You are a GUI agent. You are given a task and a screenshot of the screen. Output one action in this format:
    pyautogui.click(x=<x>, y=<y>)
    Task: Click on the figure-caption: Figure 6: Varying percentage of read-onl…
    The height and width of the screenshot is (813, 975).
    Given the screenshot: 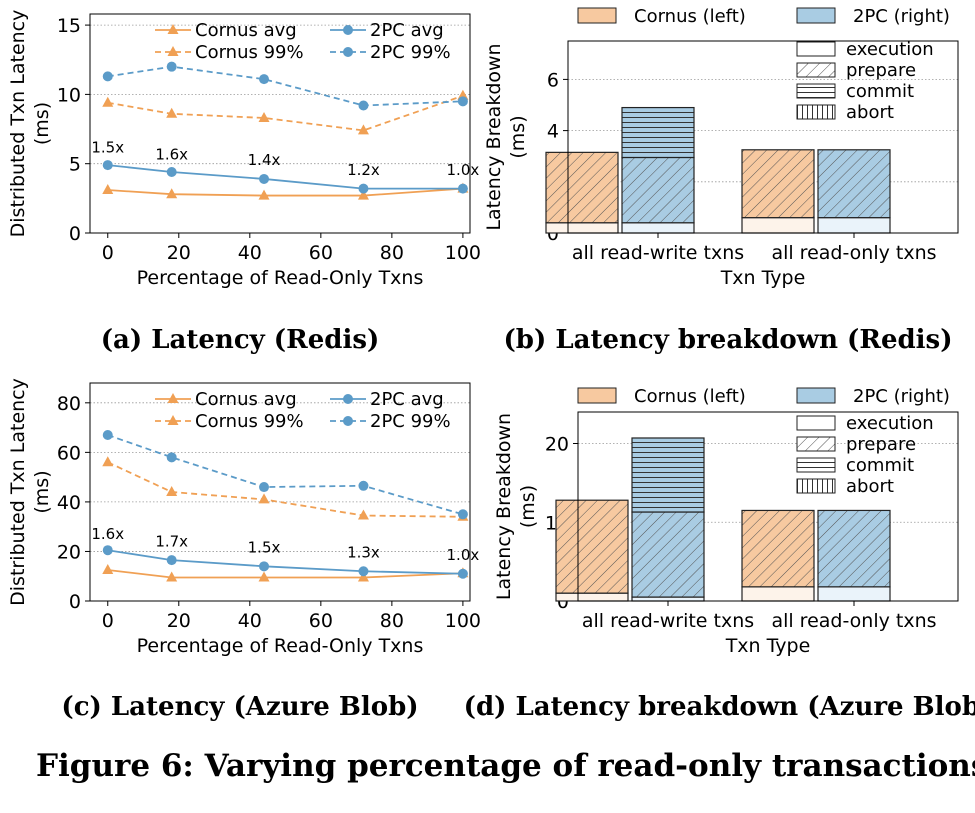 What is the action you would take?
    pyautogui.click(x=505, y=766)
    